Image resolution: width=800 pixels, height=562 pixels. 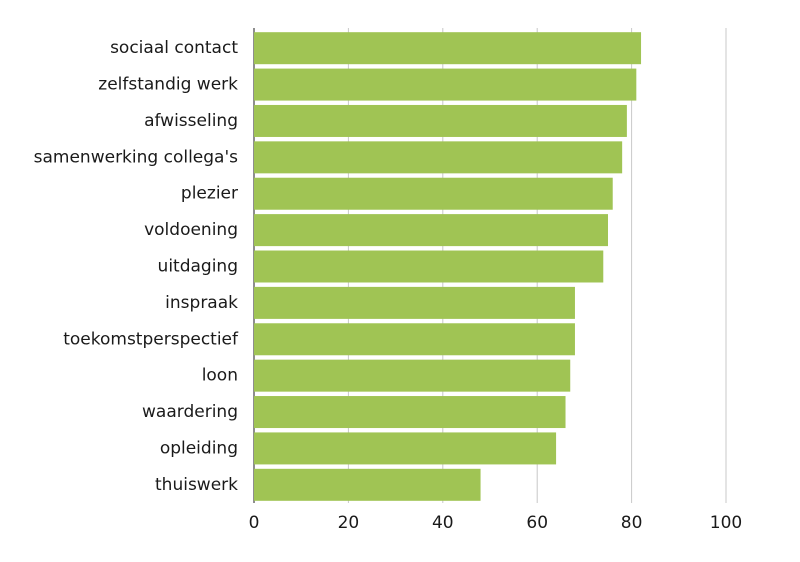 What do you see at coordinates (168, 85) in the screenshot?
I see `y-tick-label: zelfstandig werk` at bounding box center [168, 85].